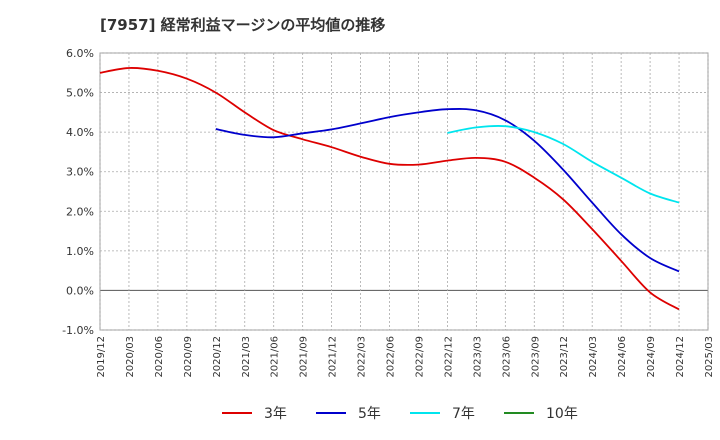 This screenshot has height=440, width=720. I want to click on x-tick-label: 2021/09, so click(304, 357).